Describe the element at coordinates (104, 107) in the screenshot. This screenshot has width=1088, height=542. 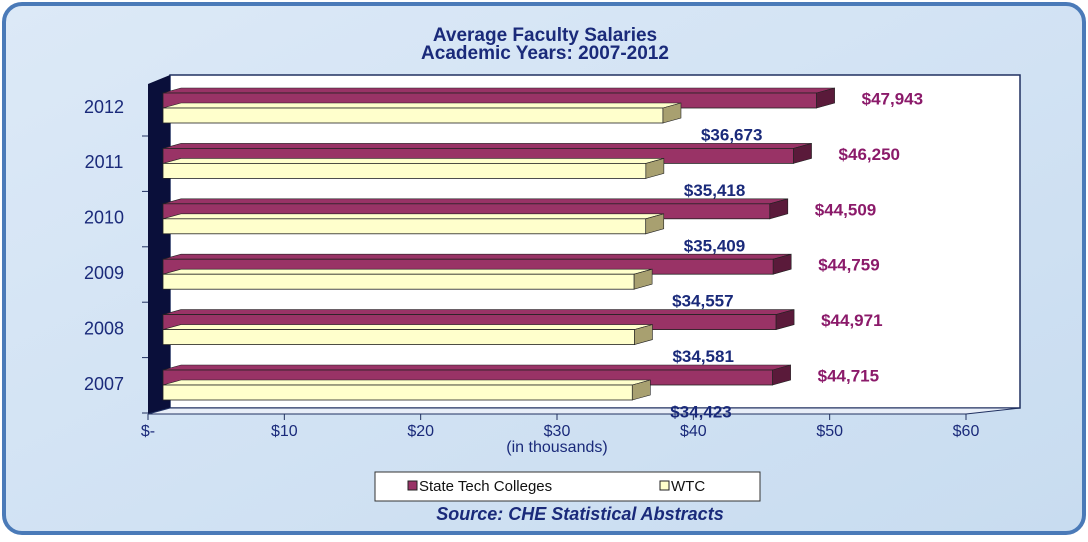
I see `y-tick-label: 2012` at that location.